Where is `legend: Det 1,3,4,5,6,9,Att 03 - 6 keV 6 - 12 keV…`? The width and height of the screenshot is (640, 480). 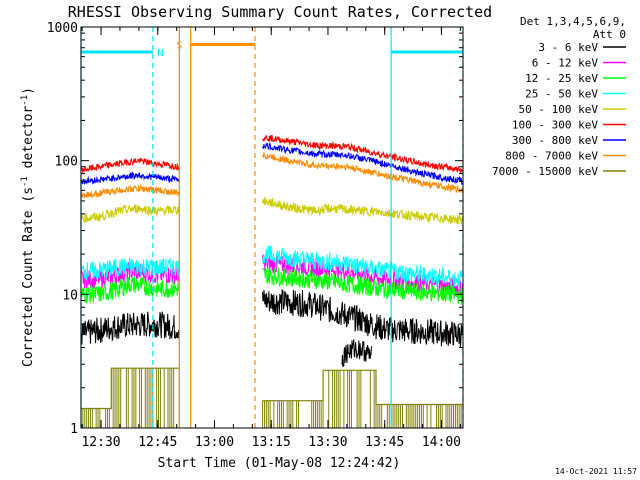 legend: Det 1,3,4,5,6,9,Att 03 - 6 keV 6 - 12 keV… is located at coordinates (559, 96).